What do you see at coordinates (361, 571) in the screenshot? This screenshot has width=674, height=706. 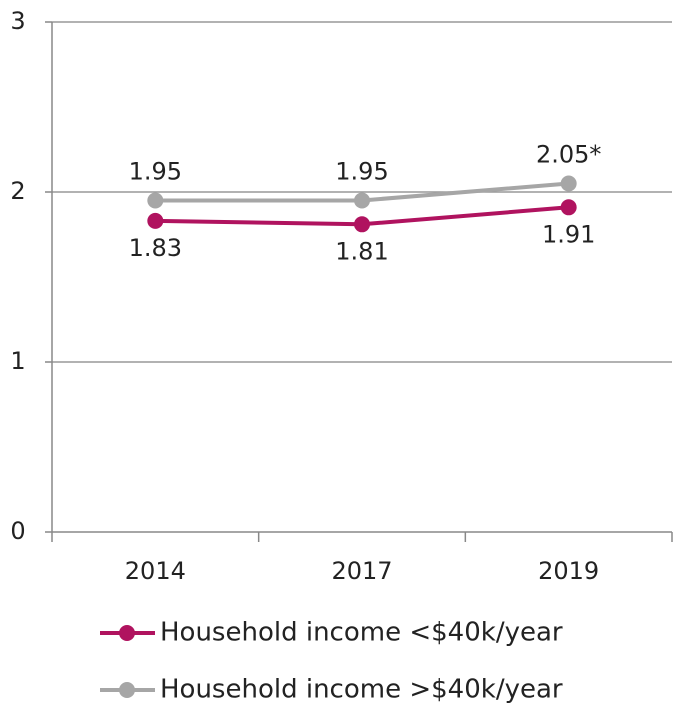 I see `x-tick-label: 2017` at bounding box center [361, 571].